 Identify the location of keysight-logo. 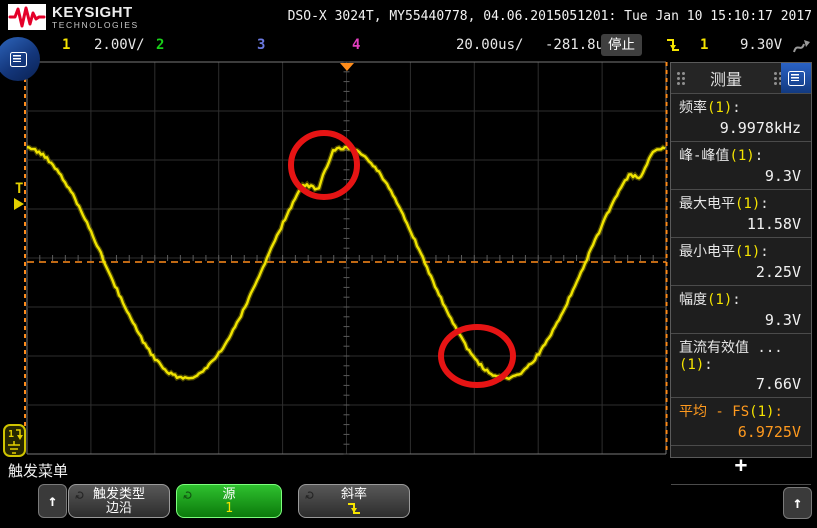
(27, 17).